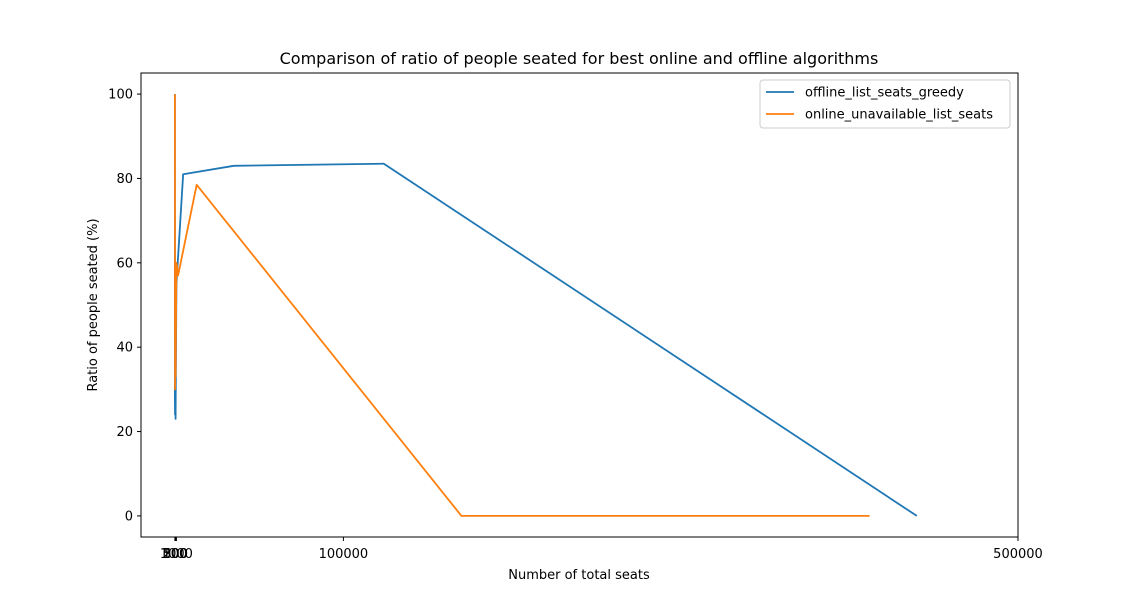  I want to click on y-tick-label: 100, so click(120, 95).